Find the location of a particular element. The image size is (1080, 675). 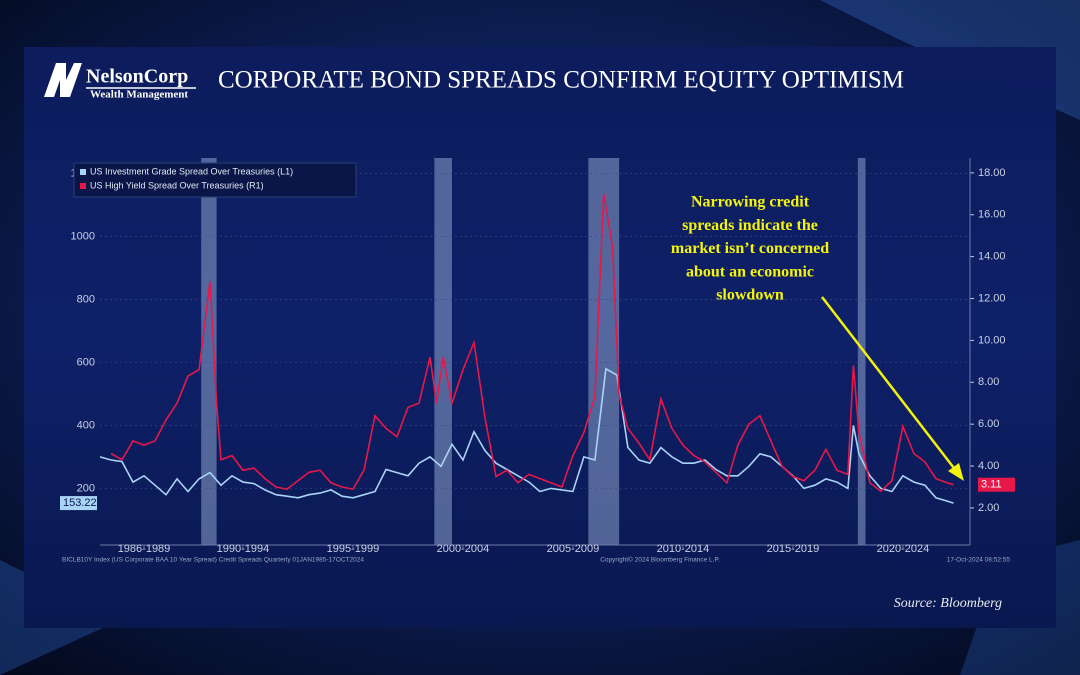

logo-mark is located at coordinates (63, 80).